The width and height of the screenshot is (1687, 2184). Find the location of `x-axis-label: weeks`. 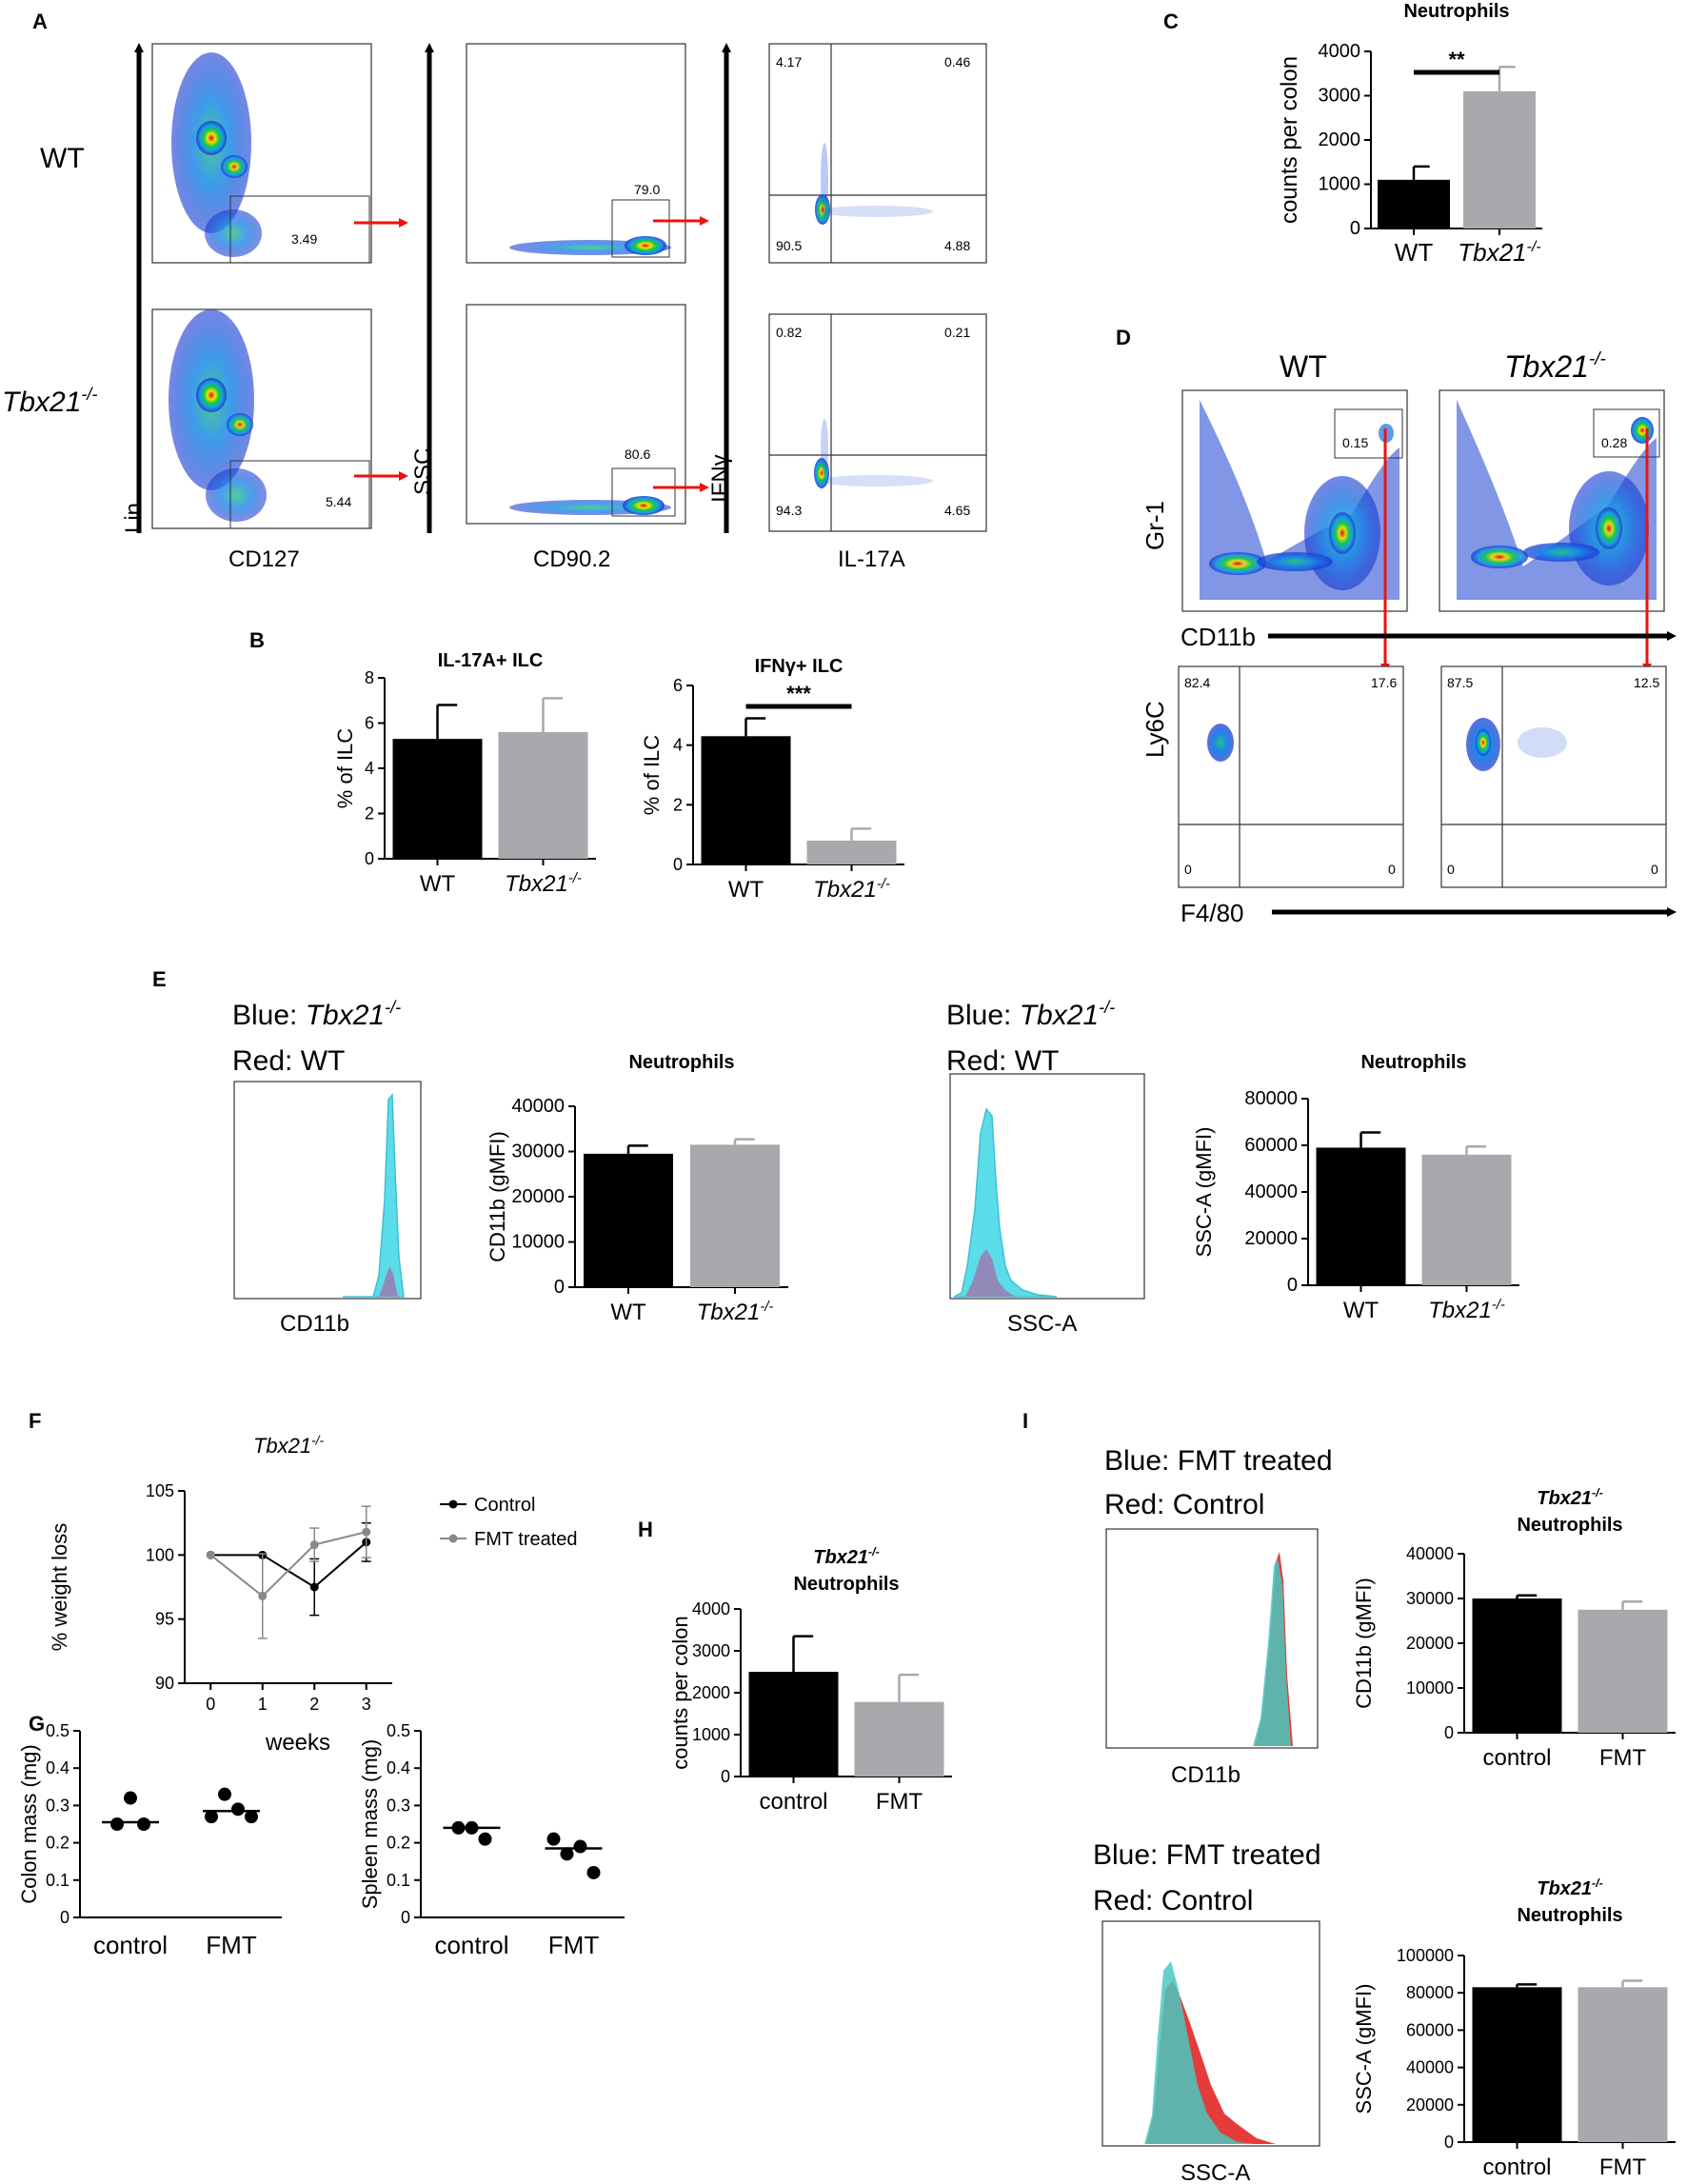

x-axis-label: weeks is located at coordinates (297, 1743).